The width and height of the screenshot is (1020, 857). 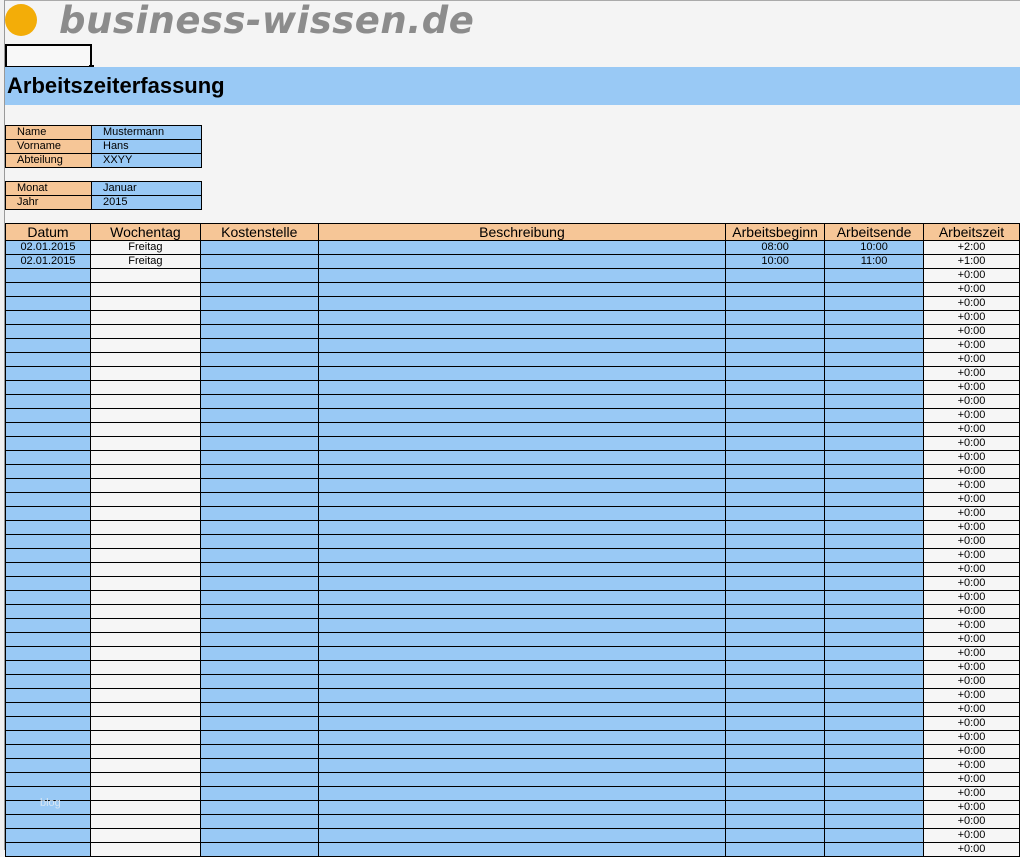 What do you see at coordinates (971, 247) in the screenshot?
I see `cell-arbeitszeit: +2:00` at bounding box center [971, 247].